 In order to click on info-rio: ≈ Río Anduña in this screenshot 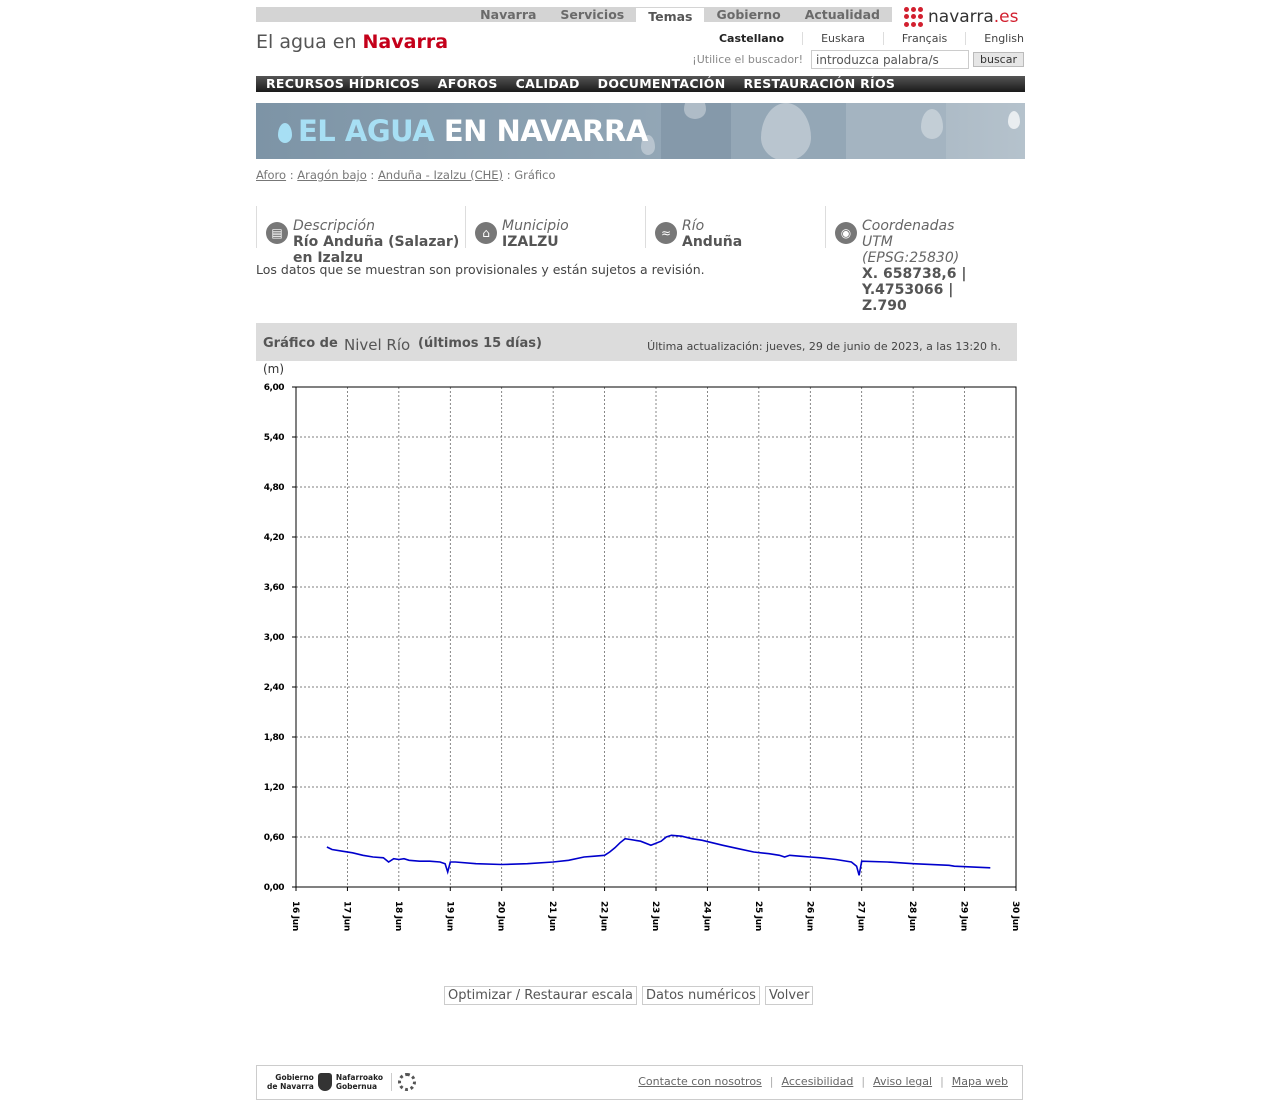, I will do `click(735, 228)`.